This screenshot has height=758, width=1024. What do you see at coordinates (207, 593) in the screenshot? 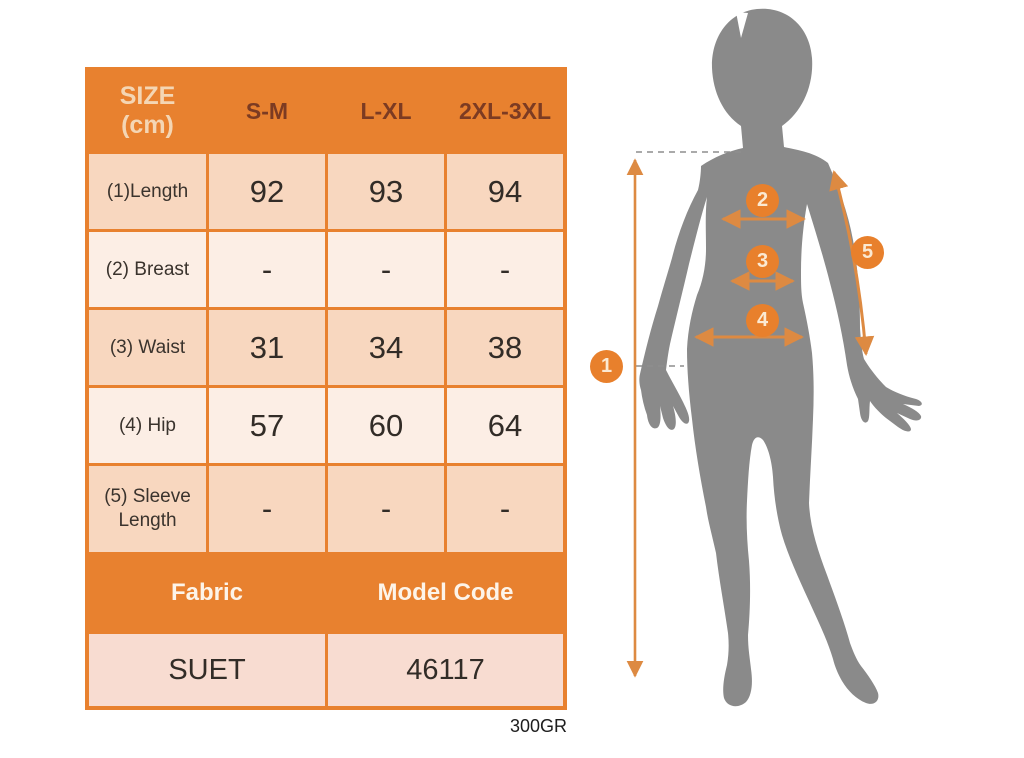
I see `fabric-header: Fabric` at bounding box center [207, 593].